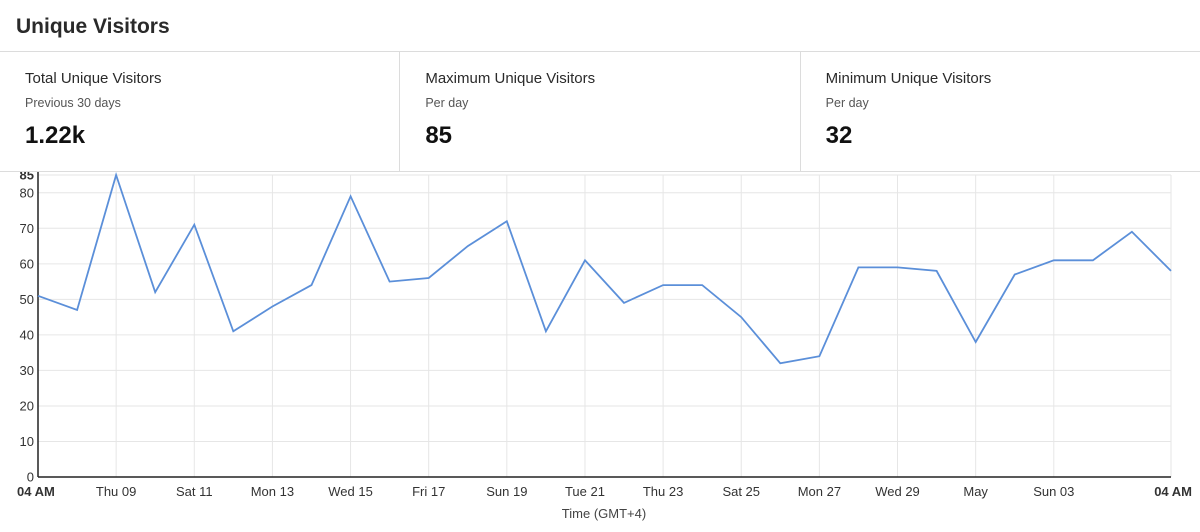 The image size is (1200, 532). What do you see at coordinates (27, 299) in the screenshot?
I see `y-tick-label: 50` at bounding box center [27, 299].